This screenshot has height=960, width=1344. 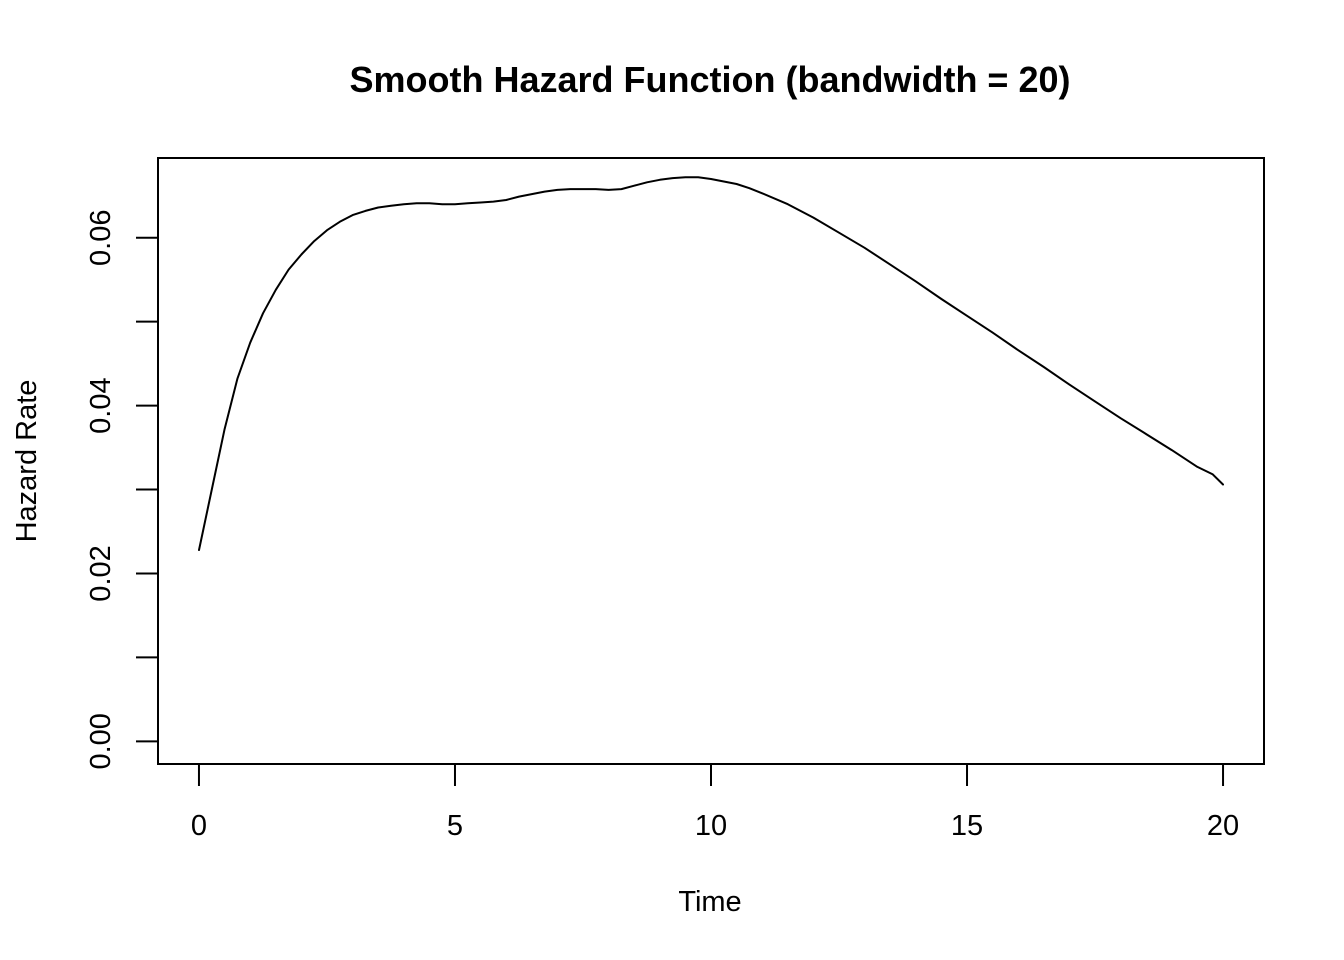 I want to click on x-axis: 0 5 10 15 20, so click(x=715, y=802).